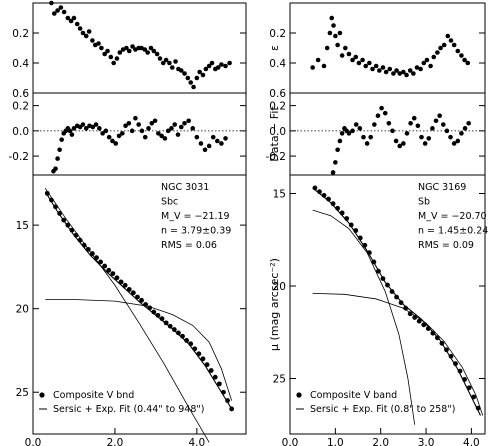 The image size is (491, 446). What do you see at coordinates (453, 231) in the screenshot?
I see `annotation-text: n = 1.45±0.24` at bounding box center [453, 231].